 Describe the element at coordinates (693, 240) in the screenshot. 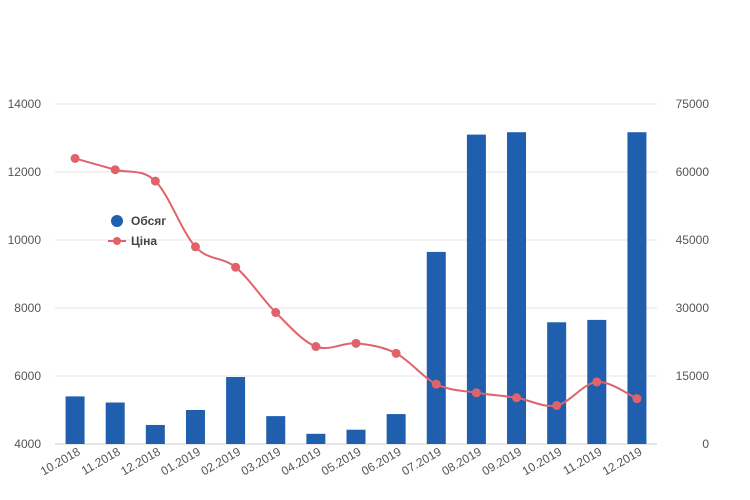

I see `right-axis-tick-label: 45000` at that location.